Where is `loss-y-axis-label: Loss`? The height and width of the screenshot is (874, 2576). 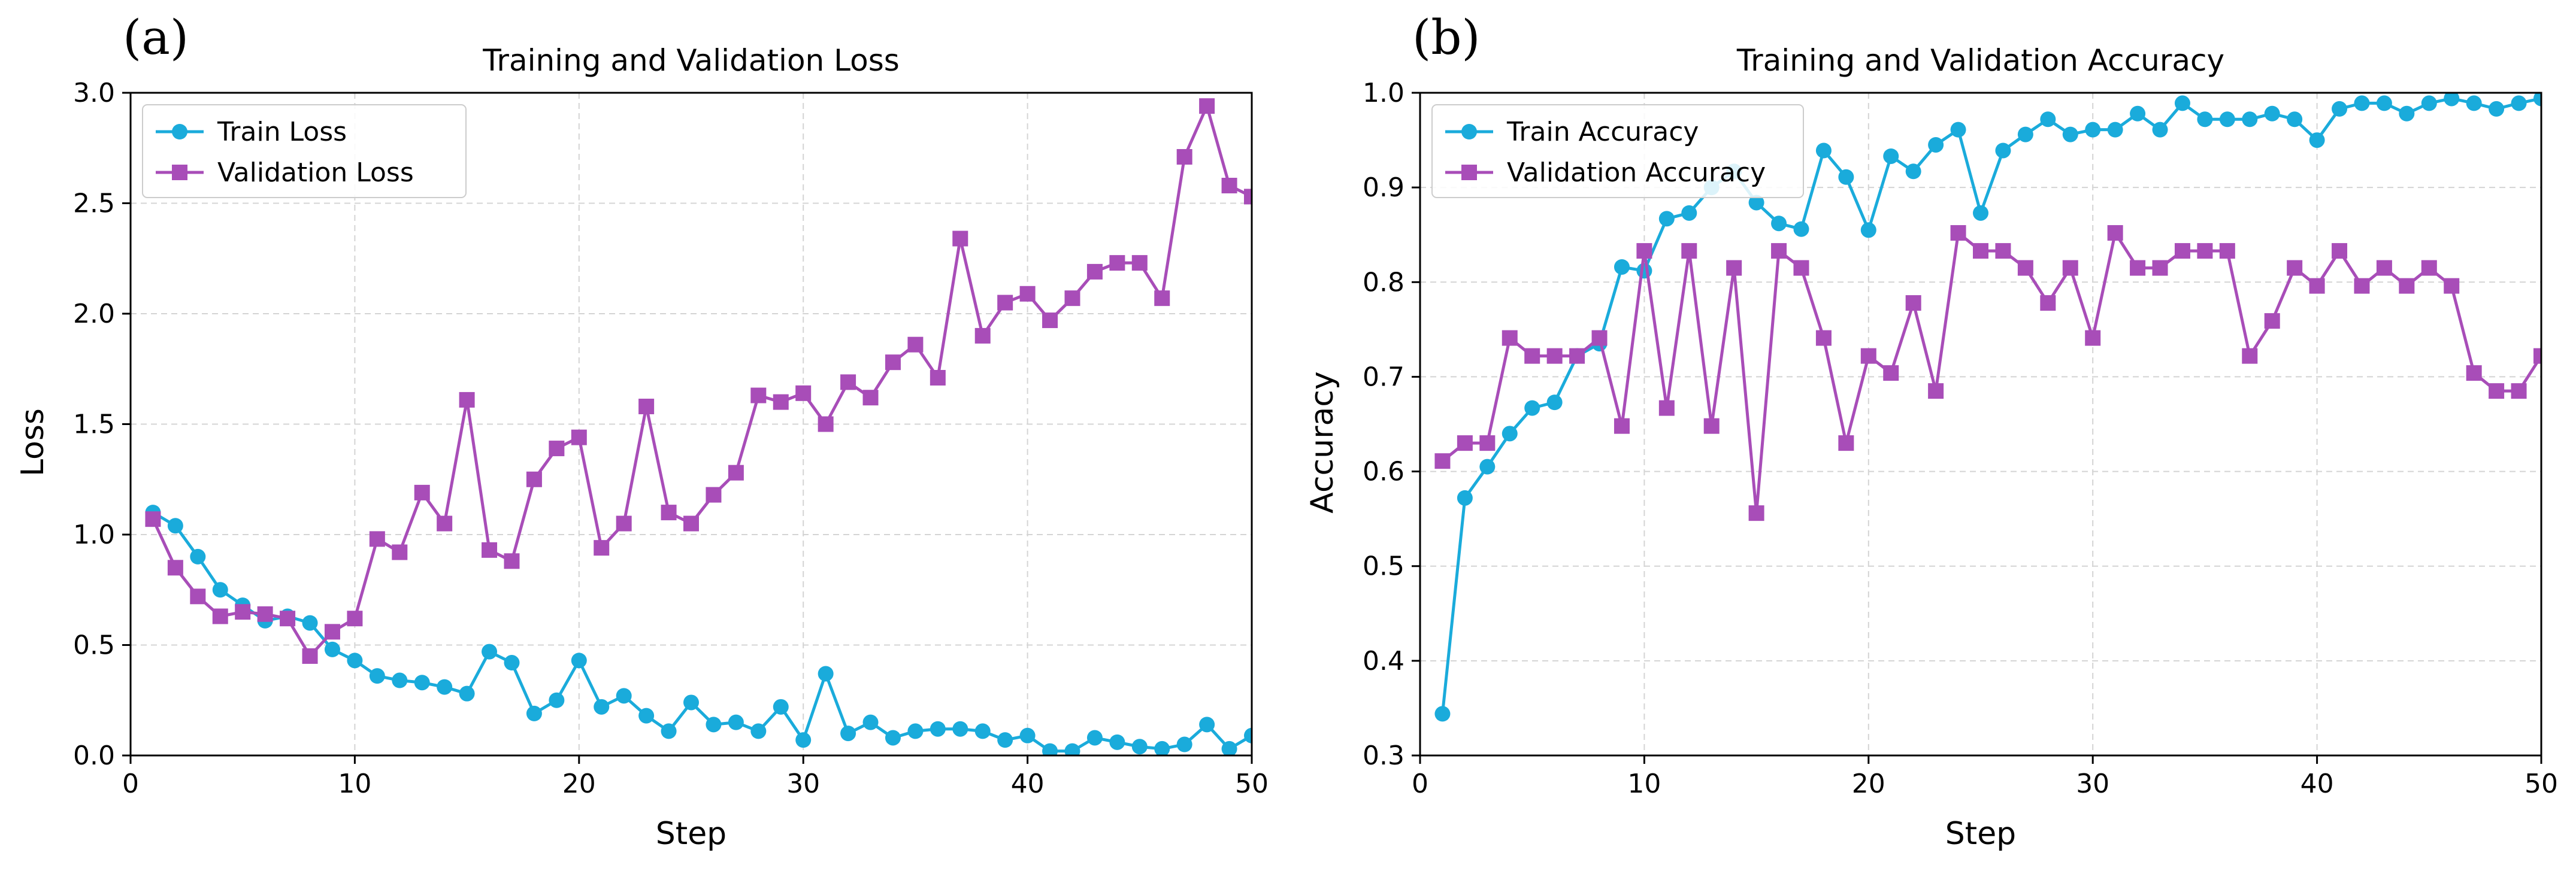 loss-y-axis-label: Loss is located at coordinates (33, 442).